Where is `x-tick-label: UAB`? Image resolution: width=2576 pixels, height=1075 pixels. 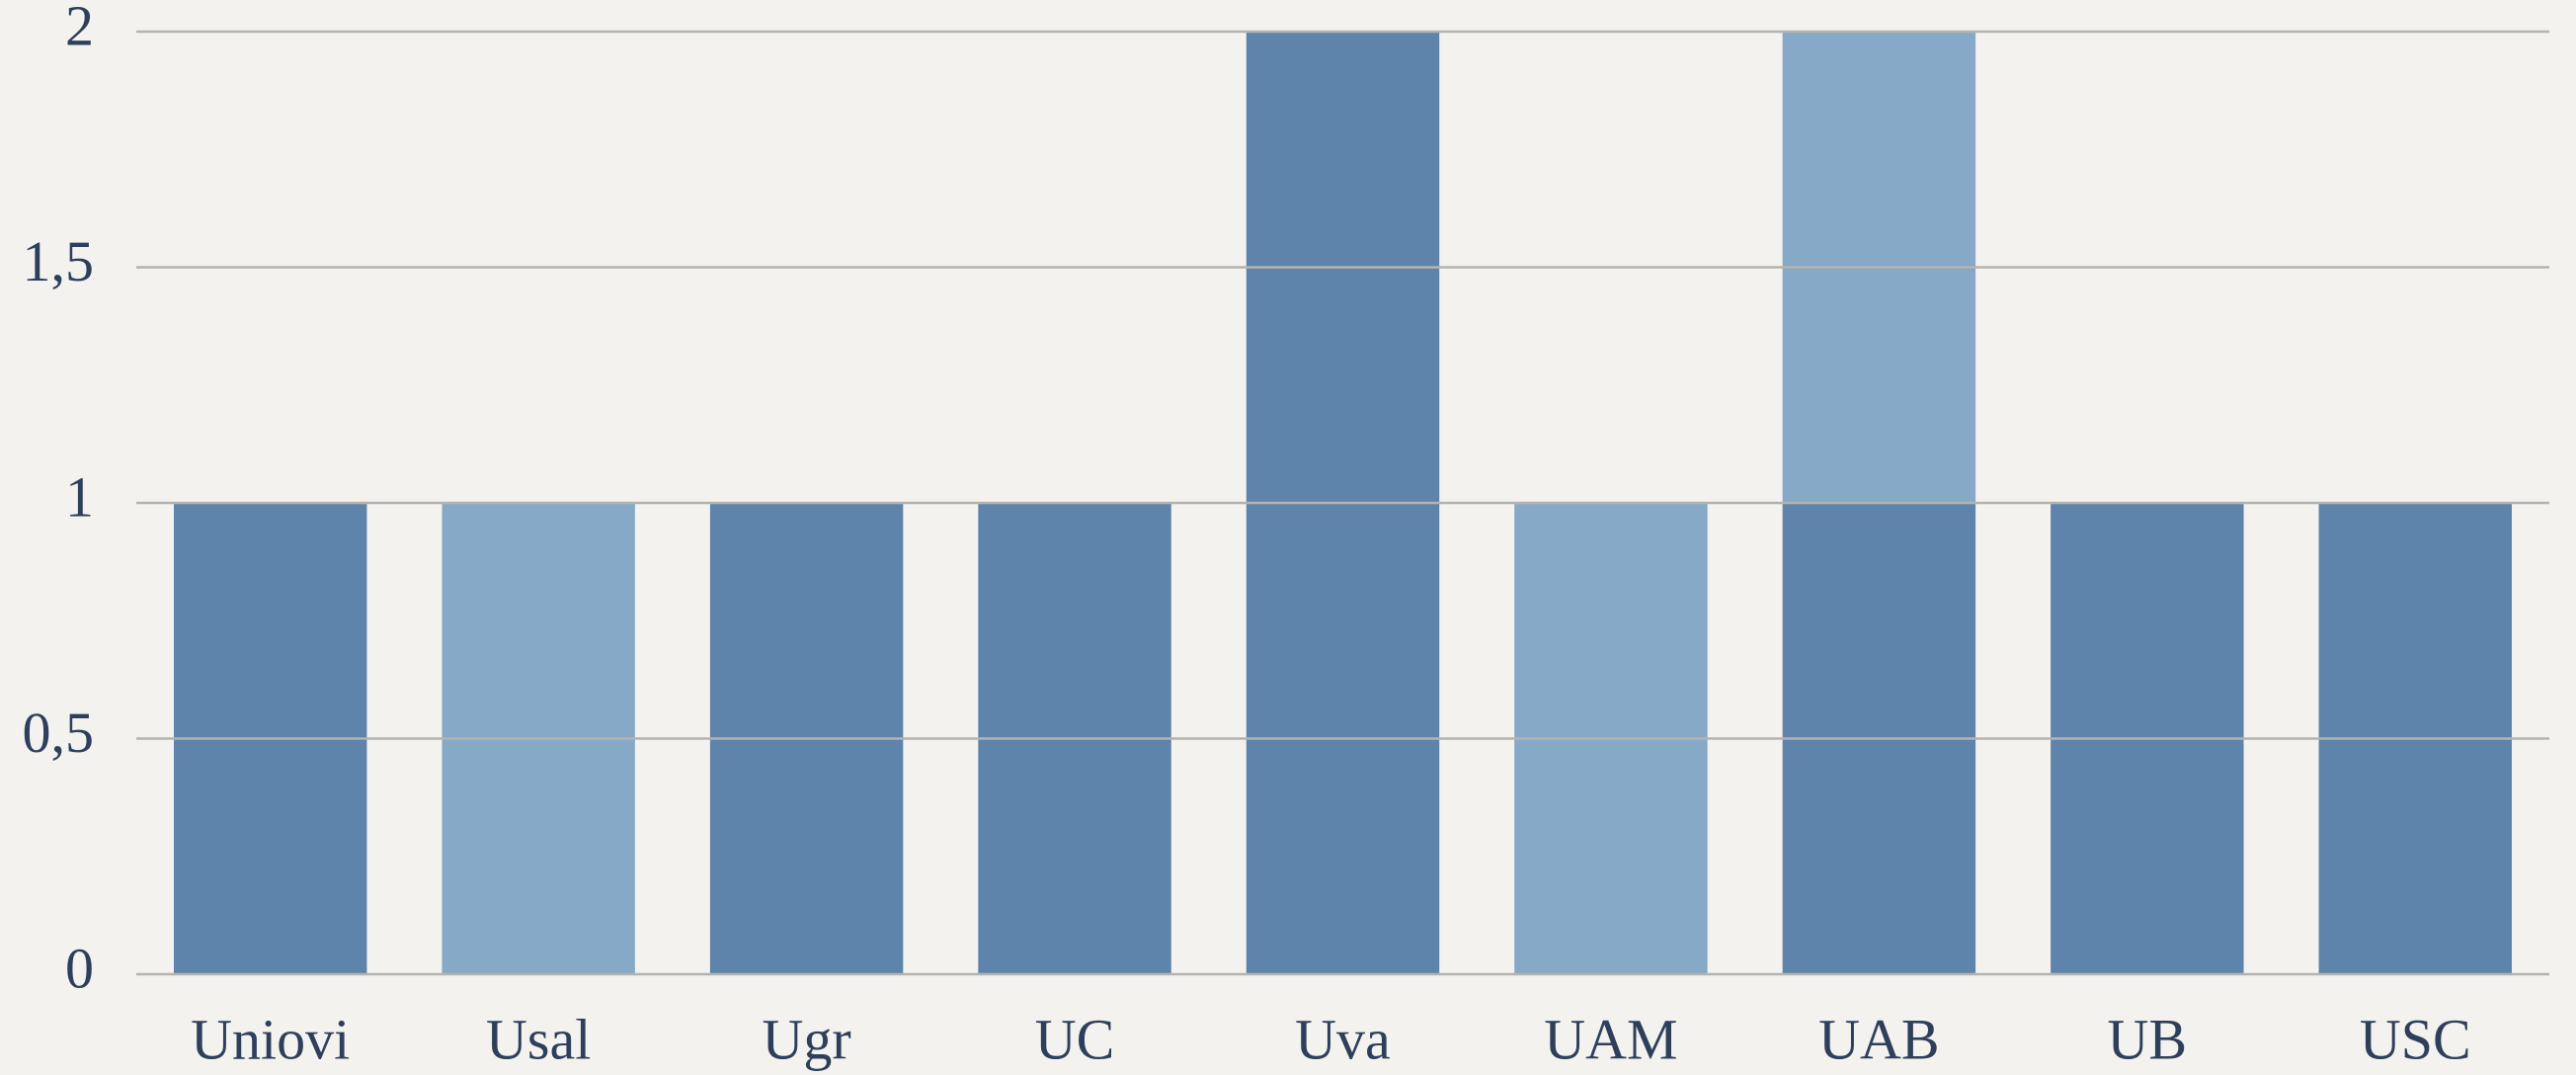 x-tick-label: UAB is located at coordinates (1878, 1039).